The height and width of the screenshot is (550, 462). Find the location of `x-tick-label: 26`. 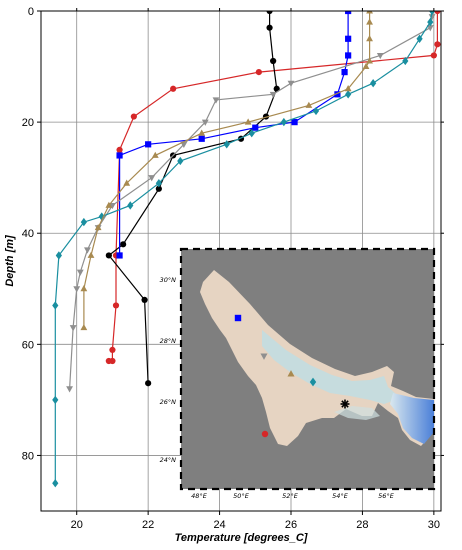

x-tick-label: 26 is located at coordinates (291, 525).